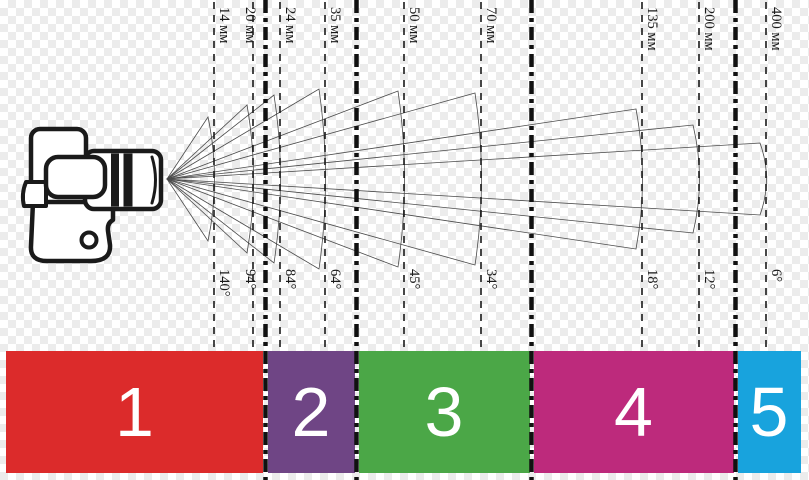 Image resolution: width=809 pixels, height=480 pixels. Describe the element at coordinates (335, 25) in the screenshot. I see `focal-length-label: 35 мм` at that location.